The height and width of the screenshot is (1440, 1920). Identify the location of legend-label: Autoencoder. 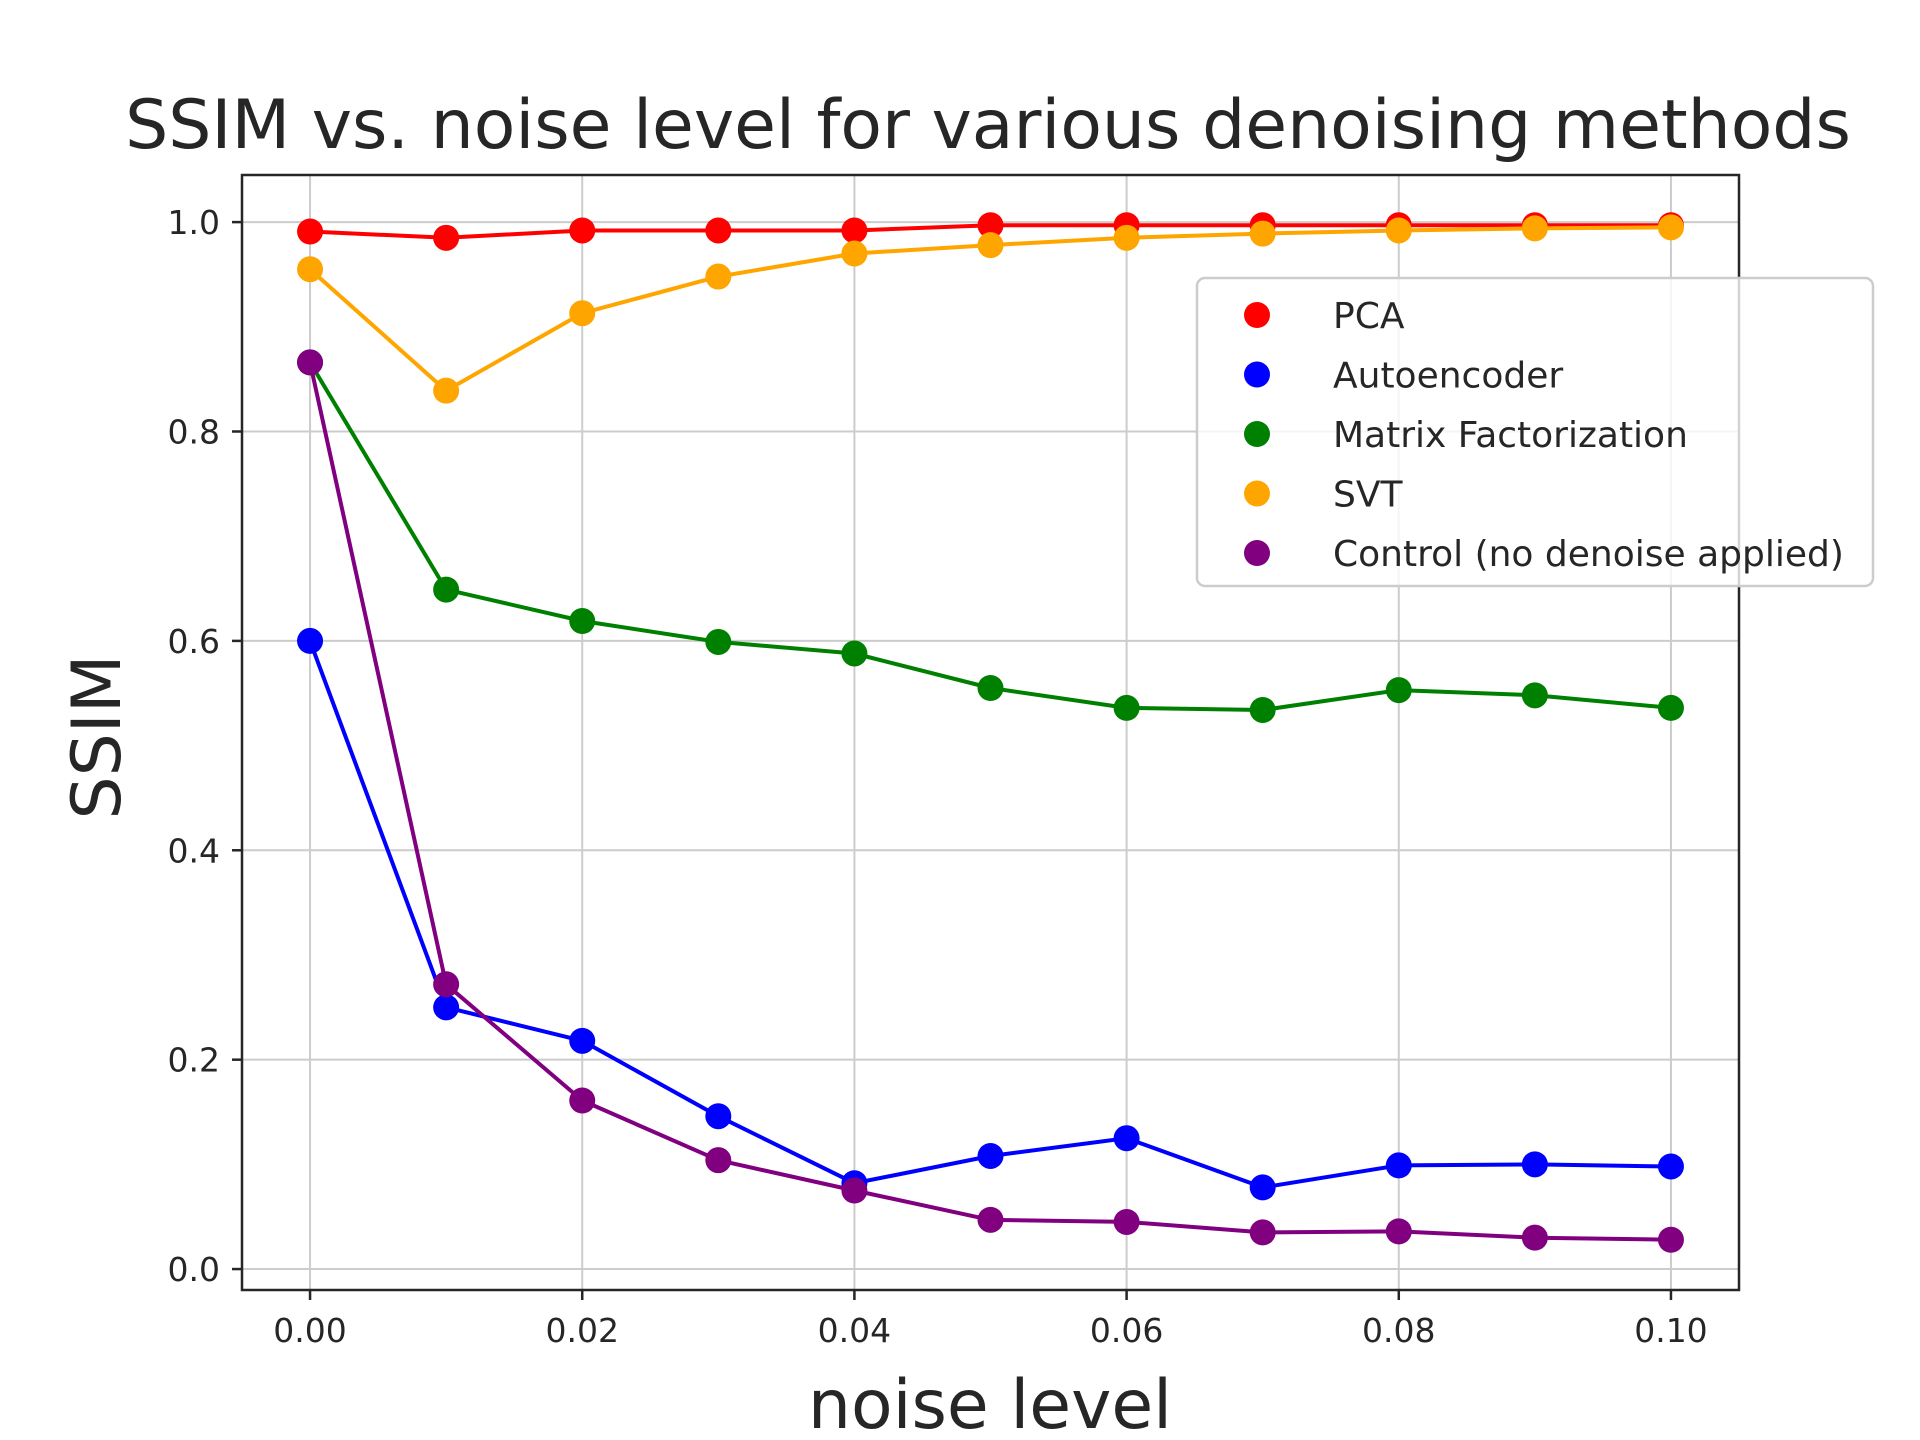
(1448, 376).